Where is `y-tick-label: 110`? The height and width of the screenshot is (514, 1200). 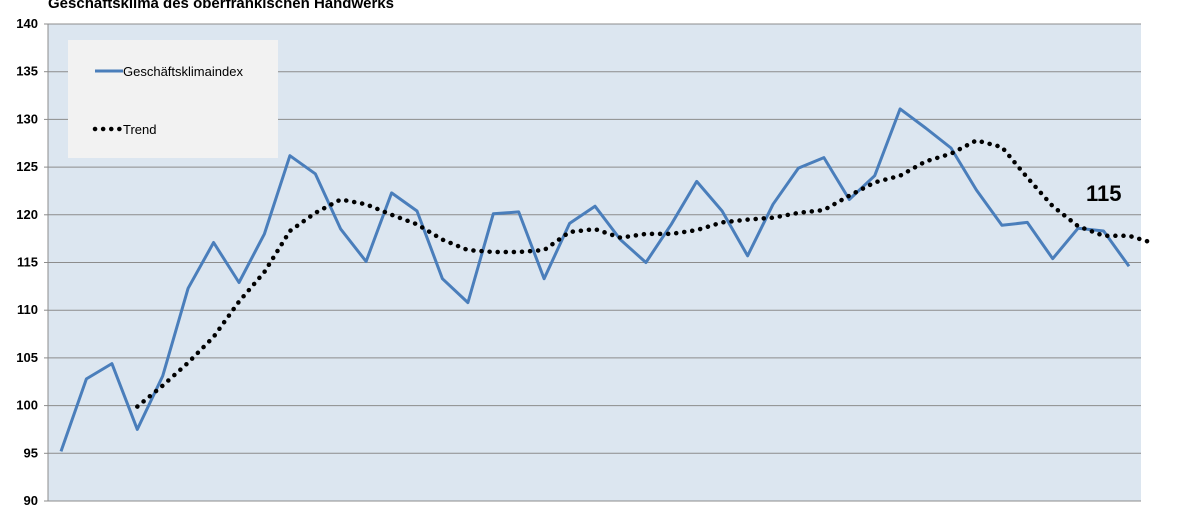
y-tick-label: 110 is located at coordinates (27, 309).